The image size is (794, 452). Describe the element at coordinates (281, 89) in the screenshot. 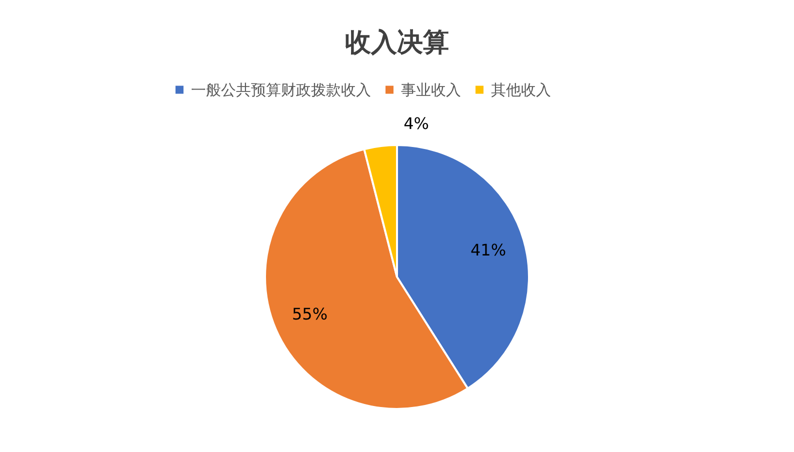

I see `legend-label: 一般公共预算财政拨款收入` at that location.